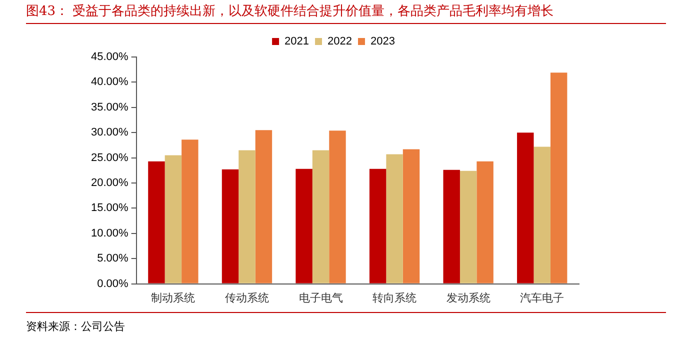  I want to click on y-tick-label: 45.00%, so click(109, 57).